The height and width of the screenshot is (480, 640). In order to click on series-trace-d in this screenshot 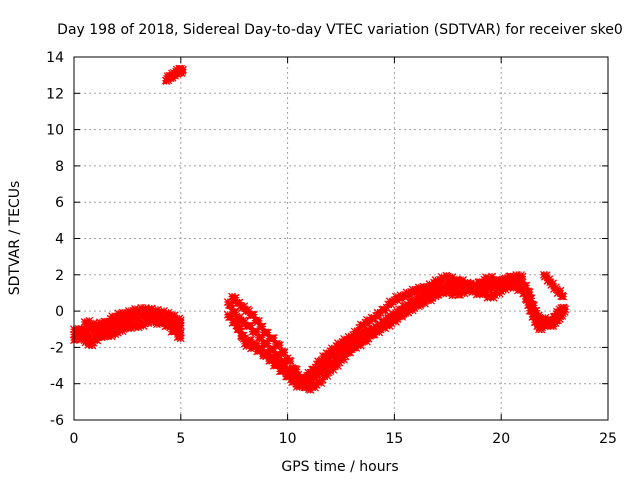, I will do `click(132, 317)`.